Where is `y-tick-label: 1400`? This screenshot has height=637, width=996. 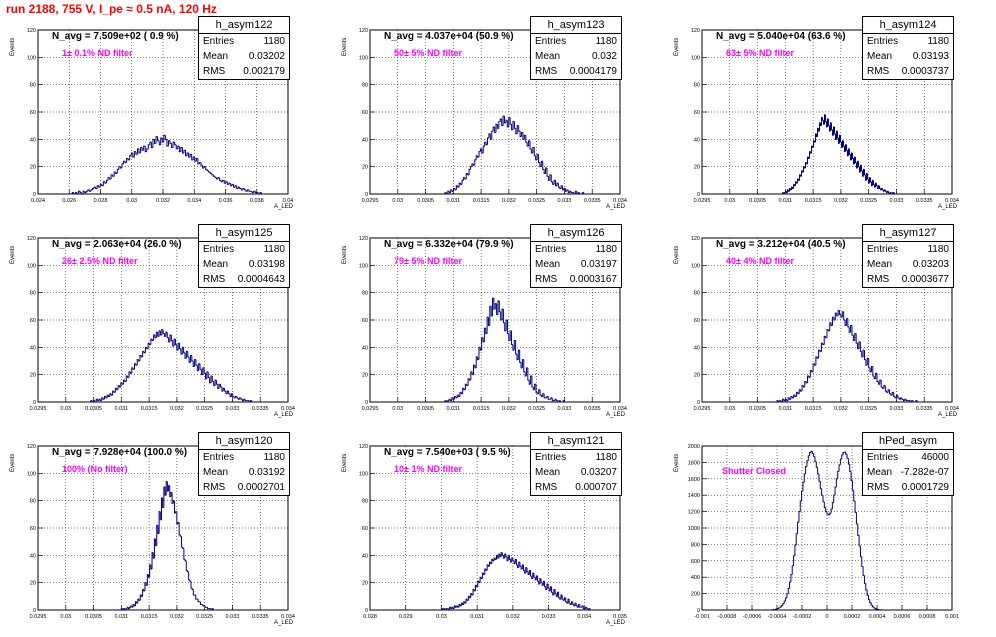
y-tick-label: 1400 is located at coordinates (694, 496).